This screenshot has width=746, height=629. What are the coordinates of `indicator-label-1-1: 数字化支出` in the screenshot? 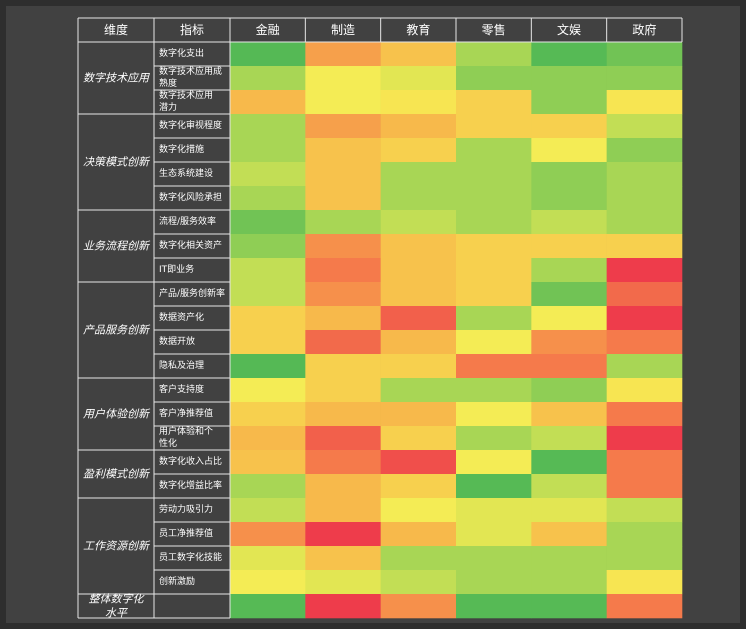 It's located at (181, 53).